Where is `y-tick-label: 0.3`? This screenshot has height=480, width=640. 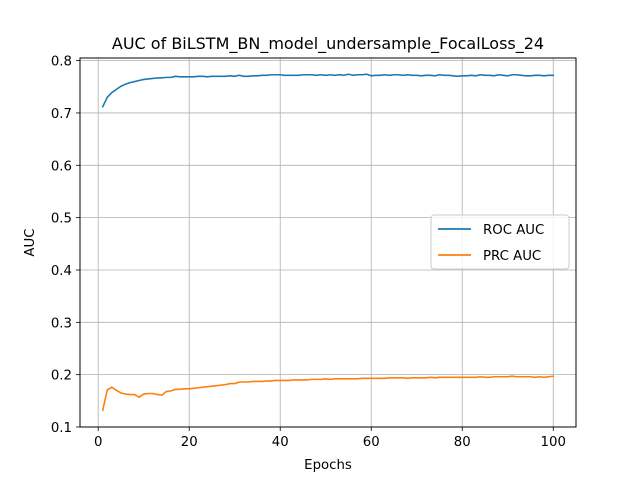 y-tick-label: 0.3 is located at coordinates (61, 323).